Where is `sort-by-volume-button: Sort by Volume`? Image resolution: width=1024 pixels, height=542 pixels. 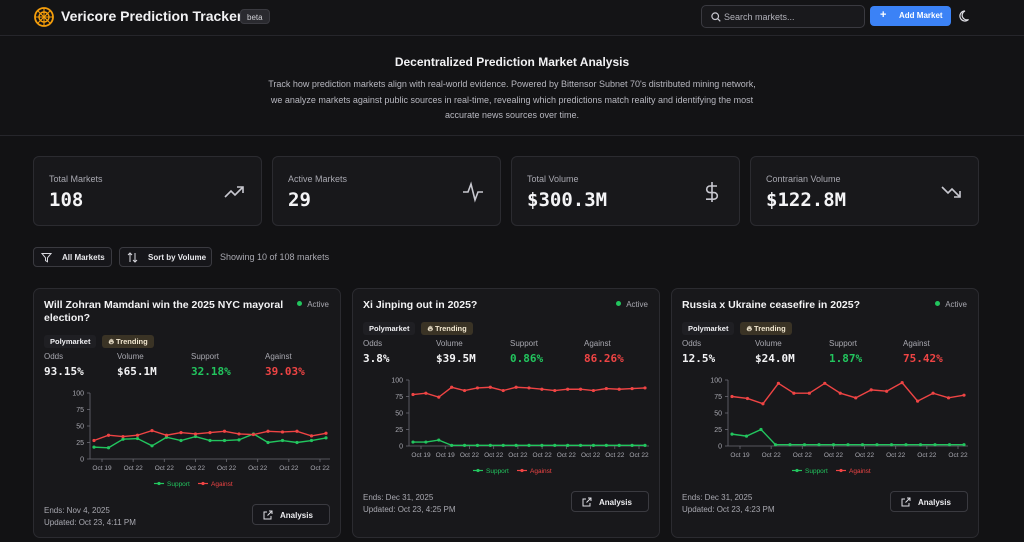 sort-by-volume-button: Sort by Volume is located at coordinates (165, 257).